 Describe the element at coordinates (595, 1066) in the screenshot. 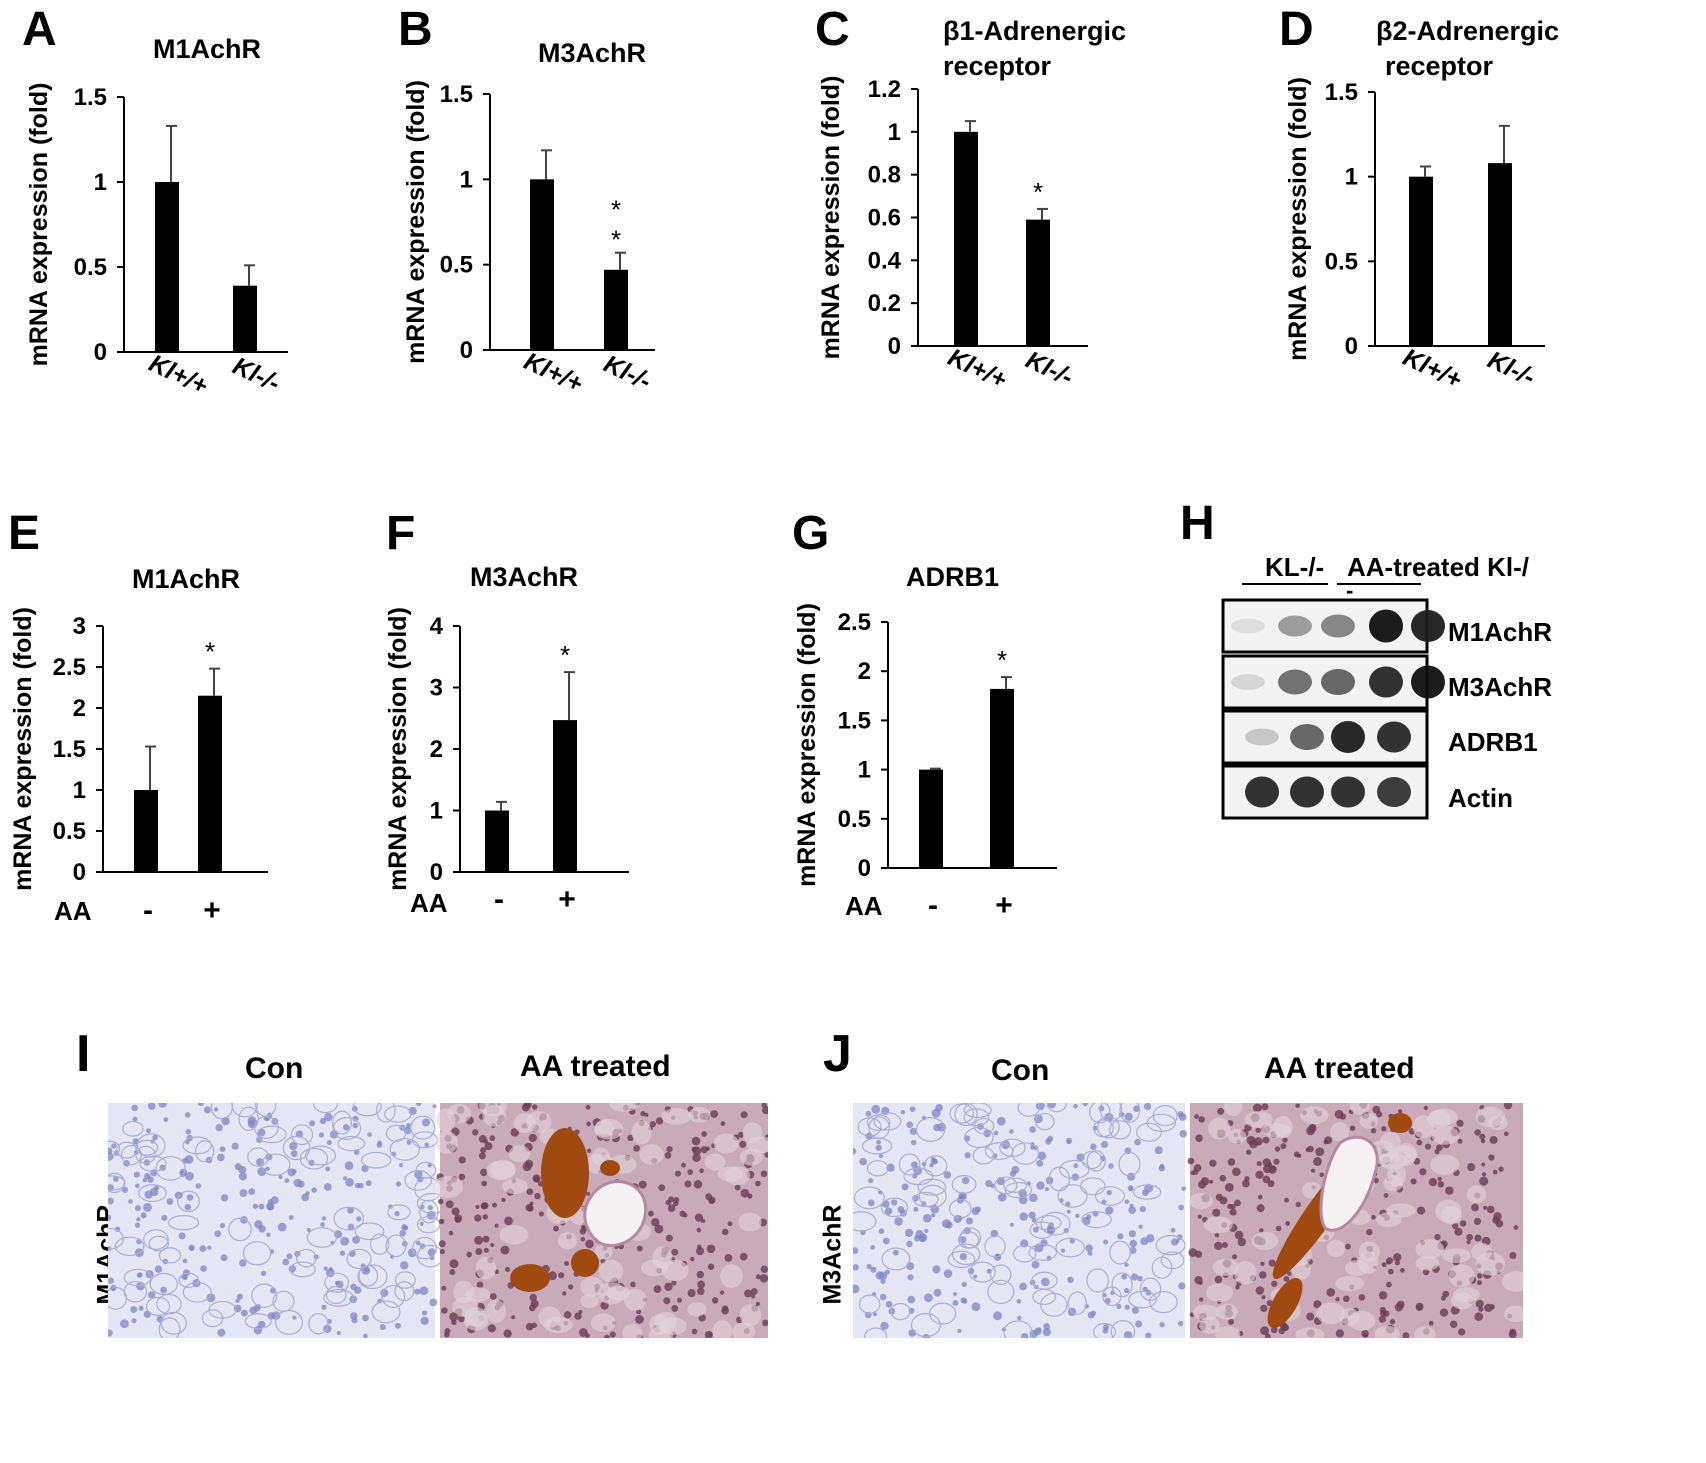

I see `histology-col-aa-i: AA treated` at that location.